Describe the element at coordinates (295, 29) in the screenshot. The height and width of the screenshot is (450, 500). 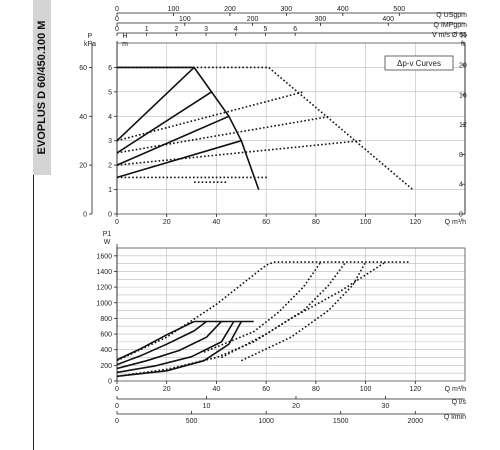
I see `top-axis-tick-label: 6` at that location.